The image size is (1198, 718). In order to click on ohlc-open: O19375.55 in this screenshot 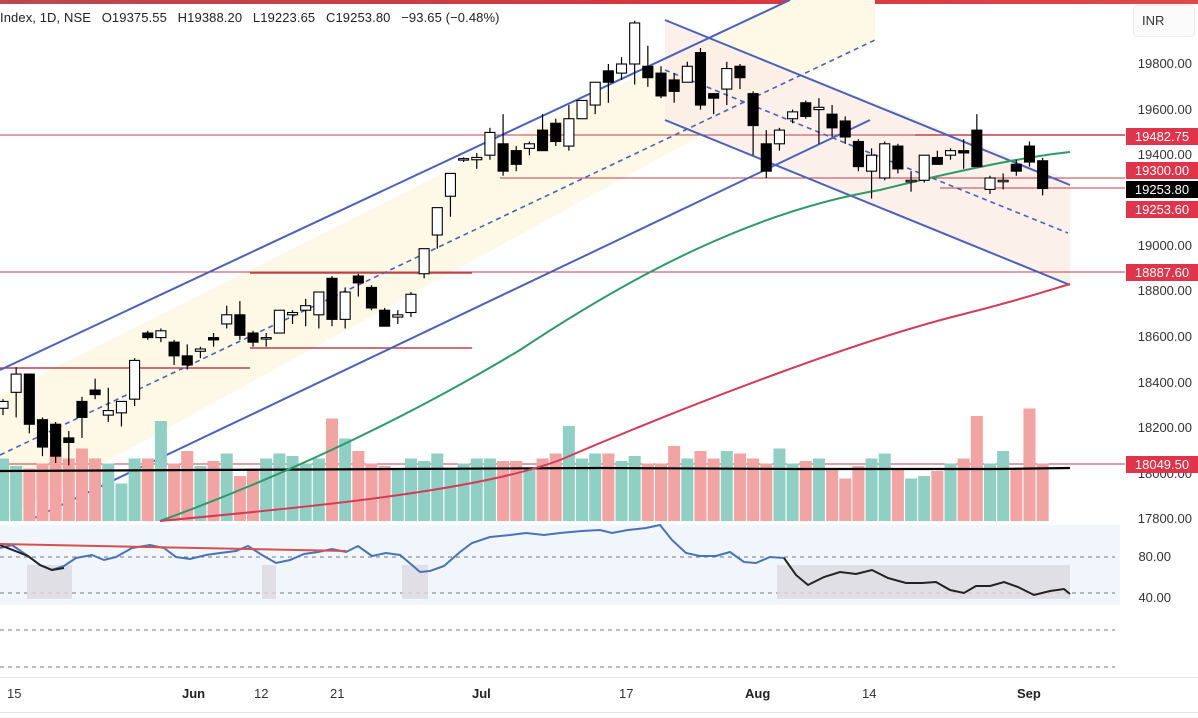, I will do `click(134, 17)`.